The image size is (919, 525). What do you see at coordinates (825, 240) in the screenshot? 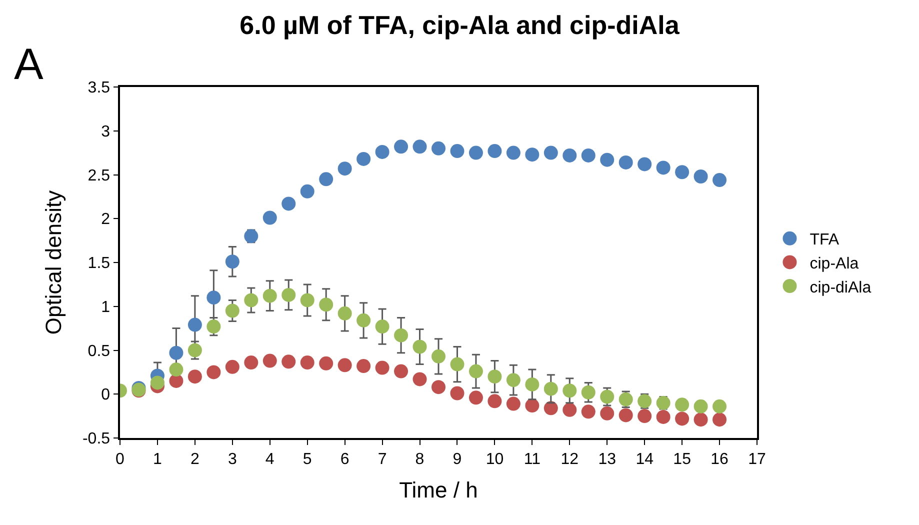
I see `legend-label: TFA` at bounding box center [825, 240].